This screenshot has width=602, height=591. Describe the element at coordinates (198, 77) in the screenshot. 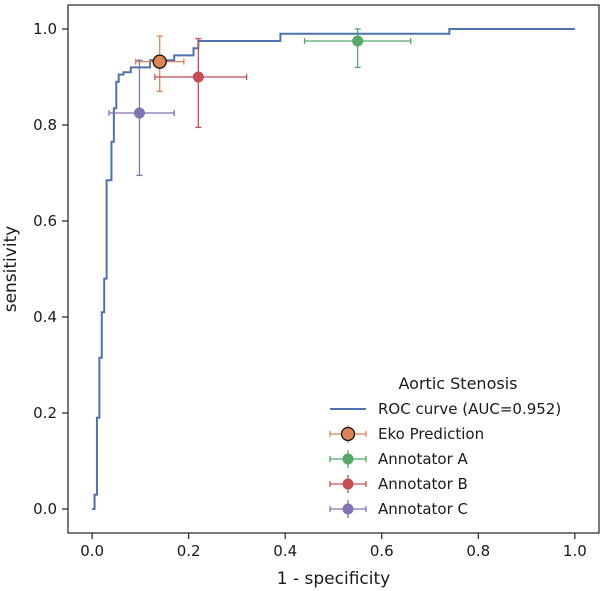

I see `point-annotator-b-marker` at that location.